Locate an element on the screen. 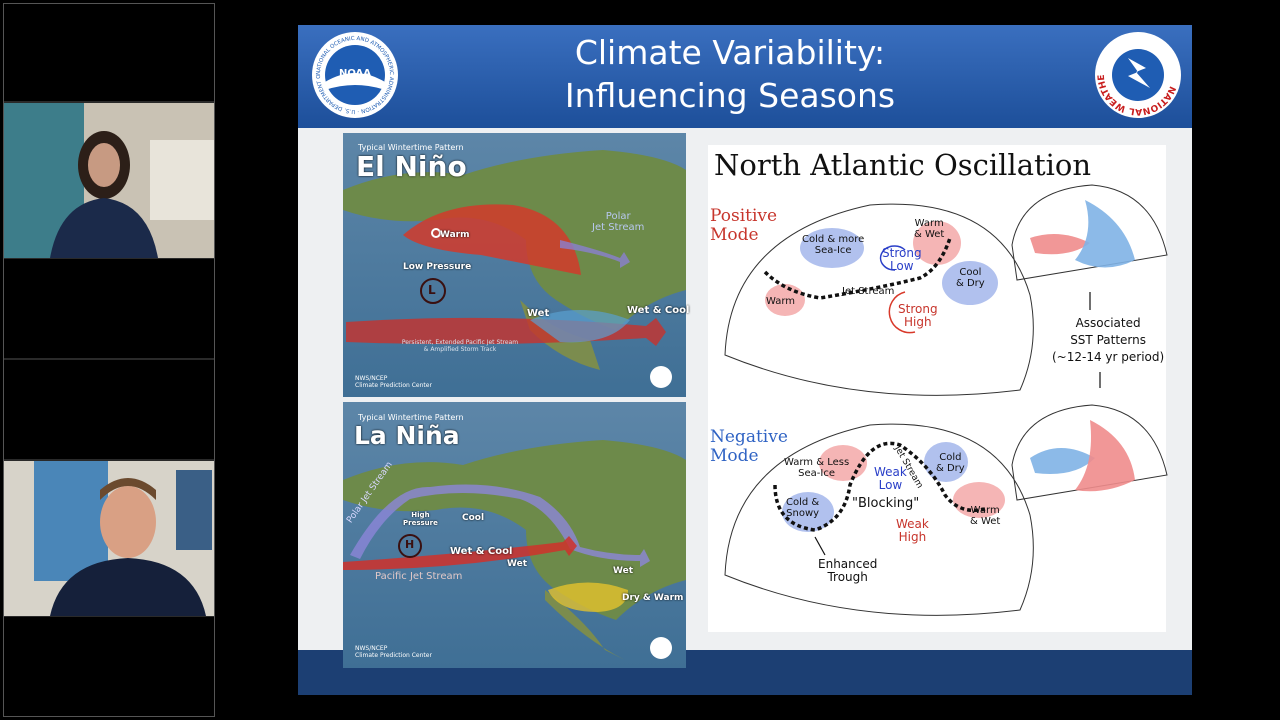 This screenshot has height=720, width=1280. slide-title: Climate Variability: Influencing Seasons is located at coordinates (730, 74).